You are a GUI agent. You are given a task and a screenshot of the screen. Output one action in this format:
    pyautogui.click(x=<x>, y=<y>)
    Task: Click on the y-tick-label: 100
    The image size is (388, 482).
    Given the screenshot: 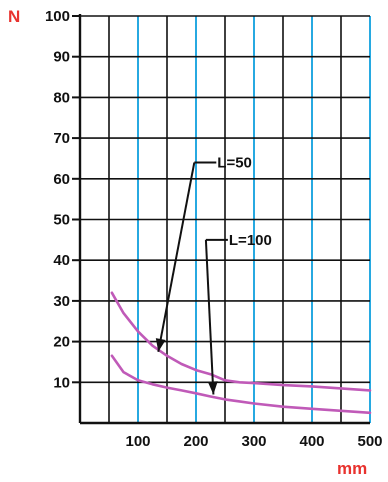 What is the action you would take?
    pyautogui.click(x=57, y=16)
    